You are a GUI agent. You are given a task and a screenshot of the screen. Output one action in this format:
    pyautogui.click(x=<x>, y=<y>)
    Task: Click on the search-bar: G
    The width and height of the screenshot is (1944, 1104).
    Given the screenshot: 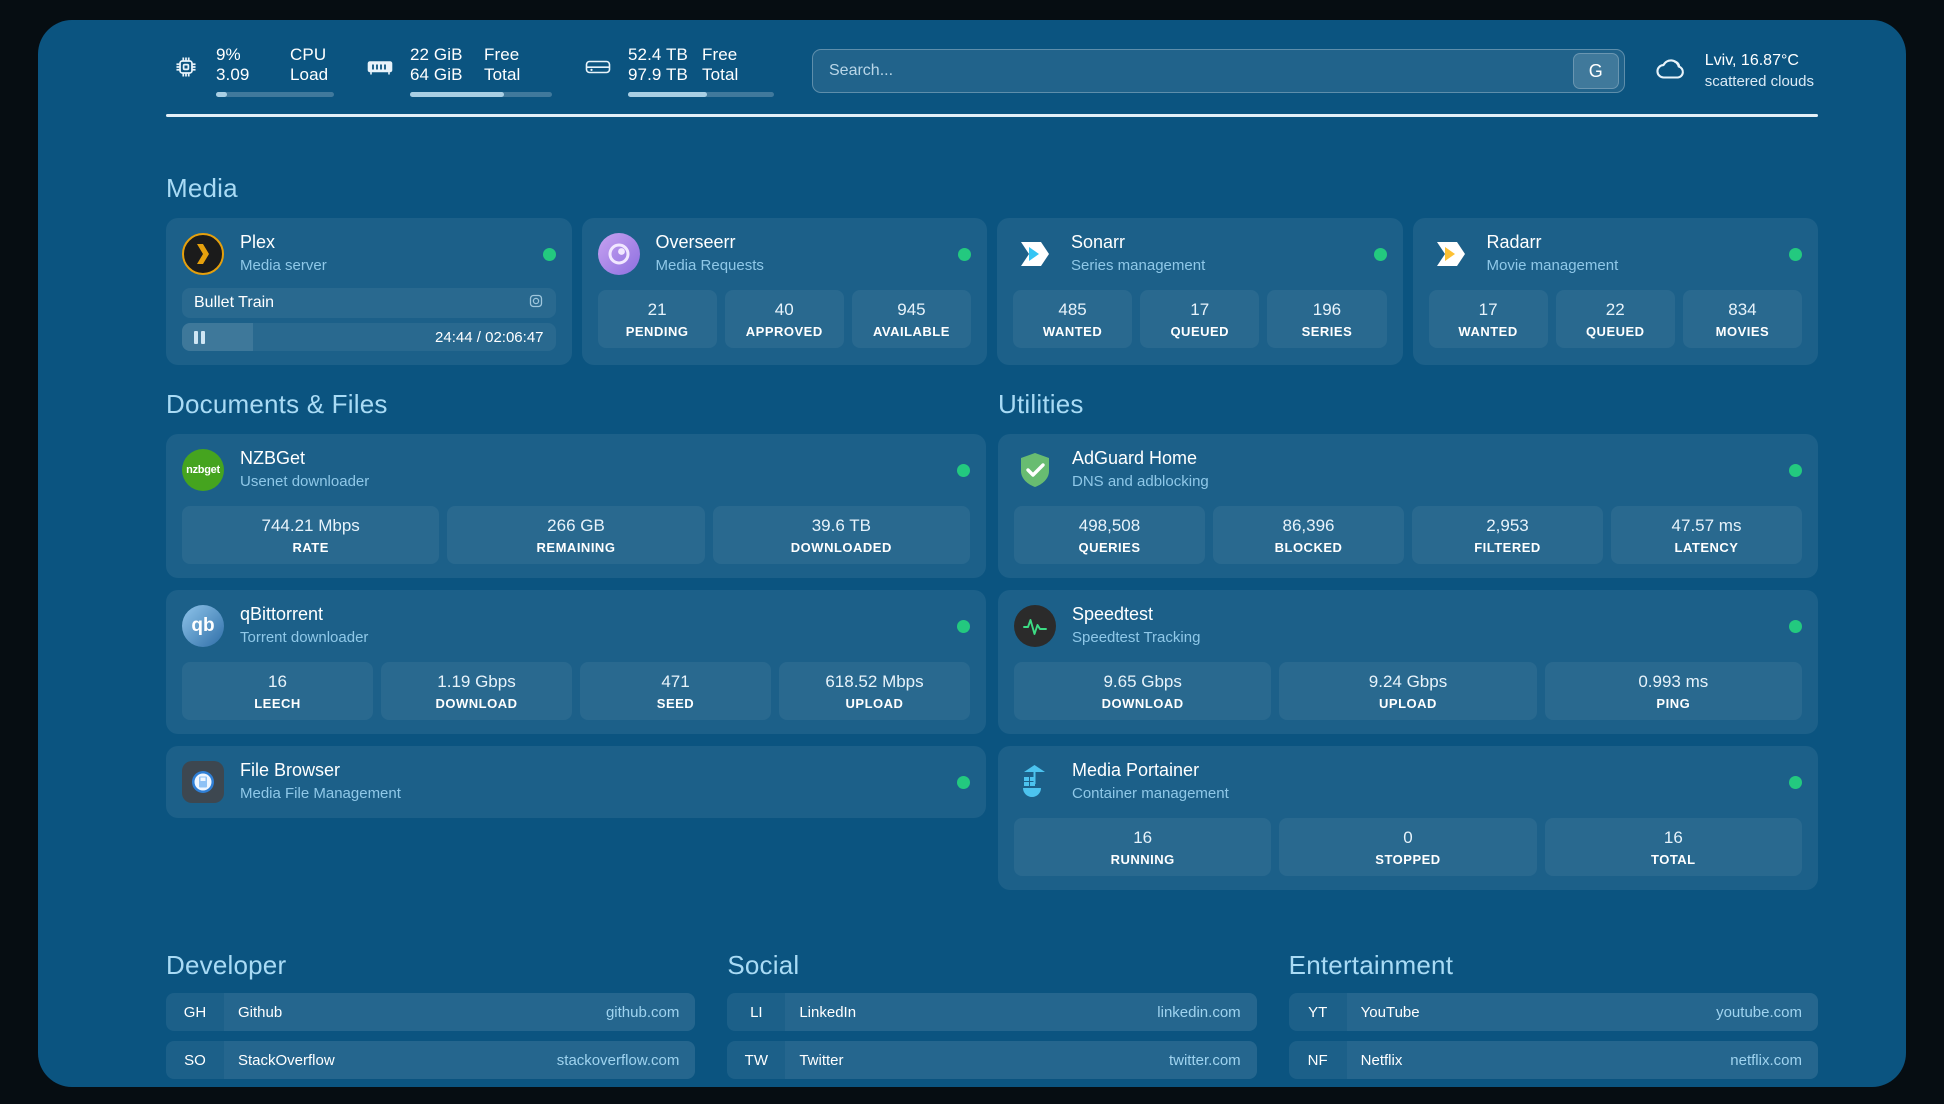 What is the action you would take?
    pyautogui.click(x=1218, y=71)
    